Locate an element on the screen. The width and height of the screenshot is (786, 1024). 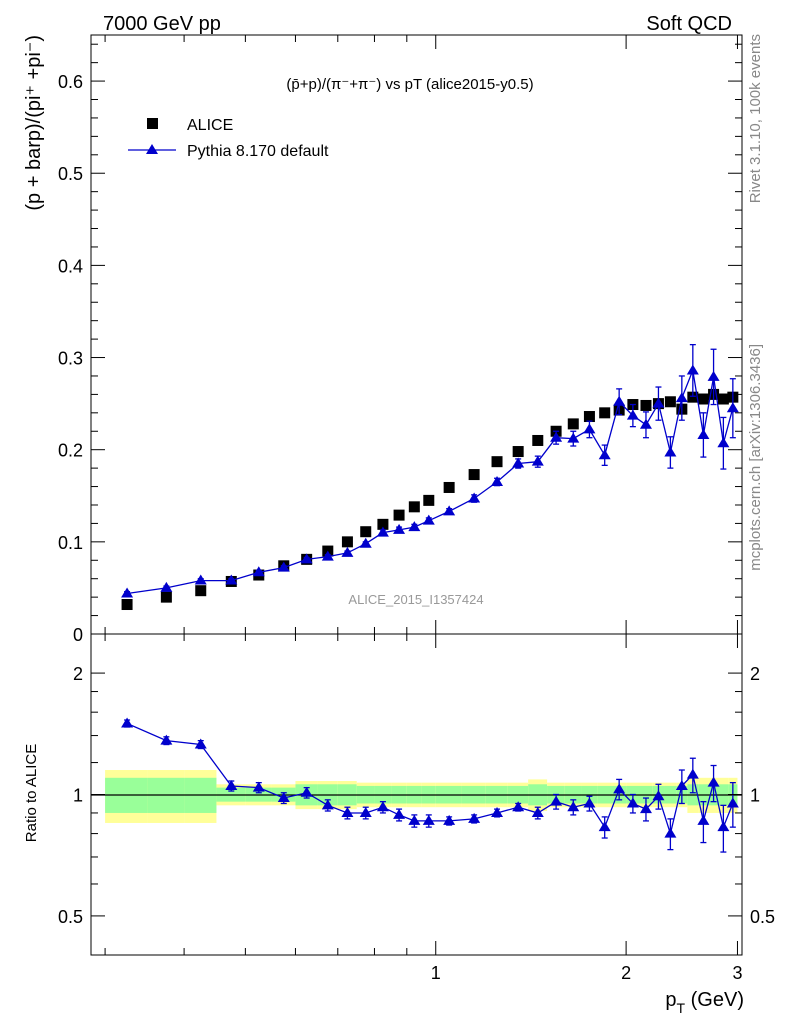
legend: ALICE Pythia 8.170 default is located at coordinates (228, 138).